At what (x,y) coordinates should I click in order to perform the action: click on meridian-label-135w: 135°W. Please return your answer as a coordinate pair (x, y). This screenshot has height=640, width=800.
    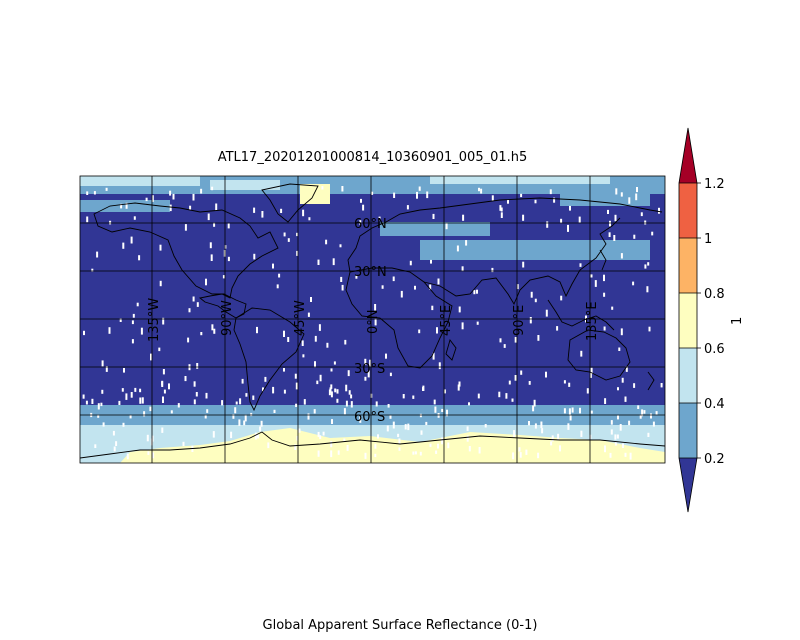
    Looking at the image, I should click on (154, 320).